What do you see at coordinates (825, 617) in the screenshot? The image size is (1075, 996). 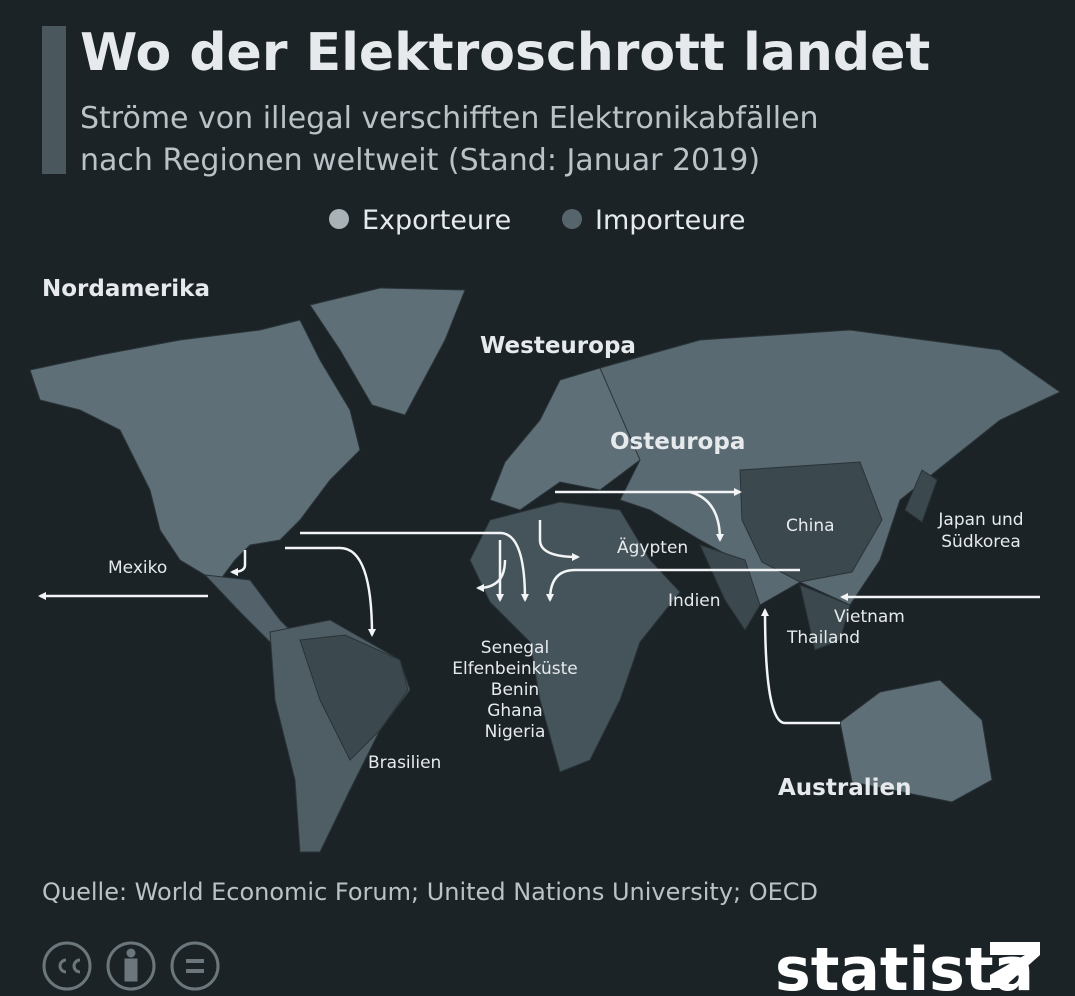 I see `southeast-asia` at bounding box center [825, 617].